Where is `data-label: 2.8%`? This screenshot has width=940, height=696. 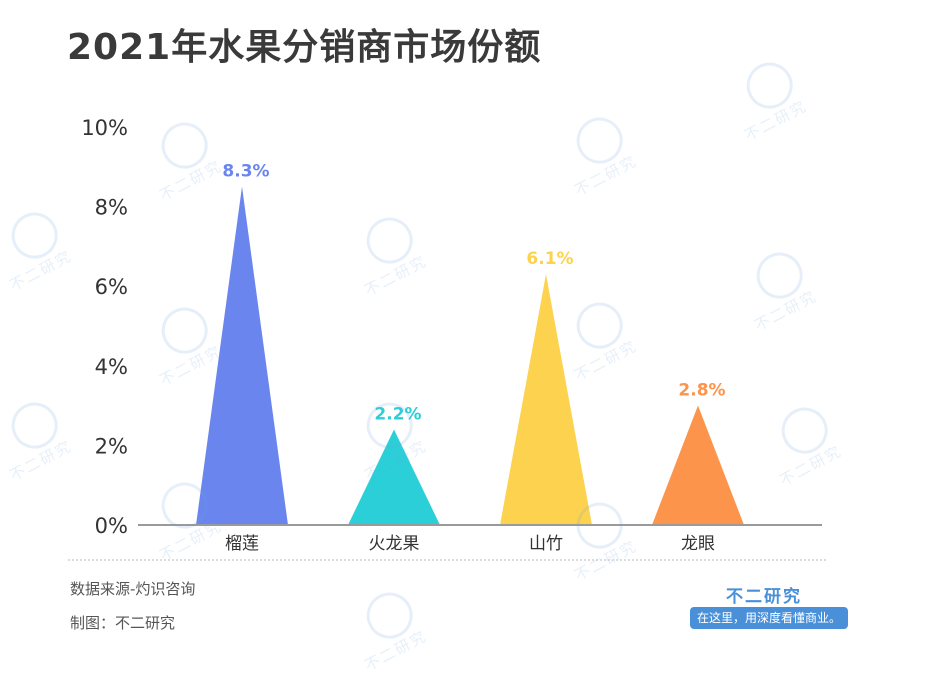
data-label: 2.8% is located at coordinates (701, 391).